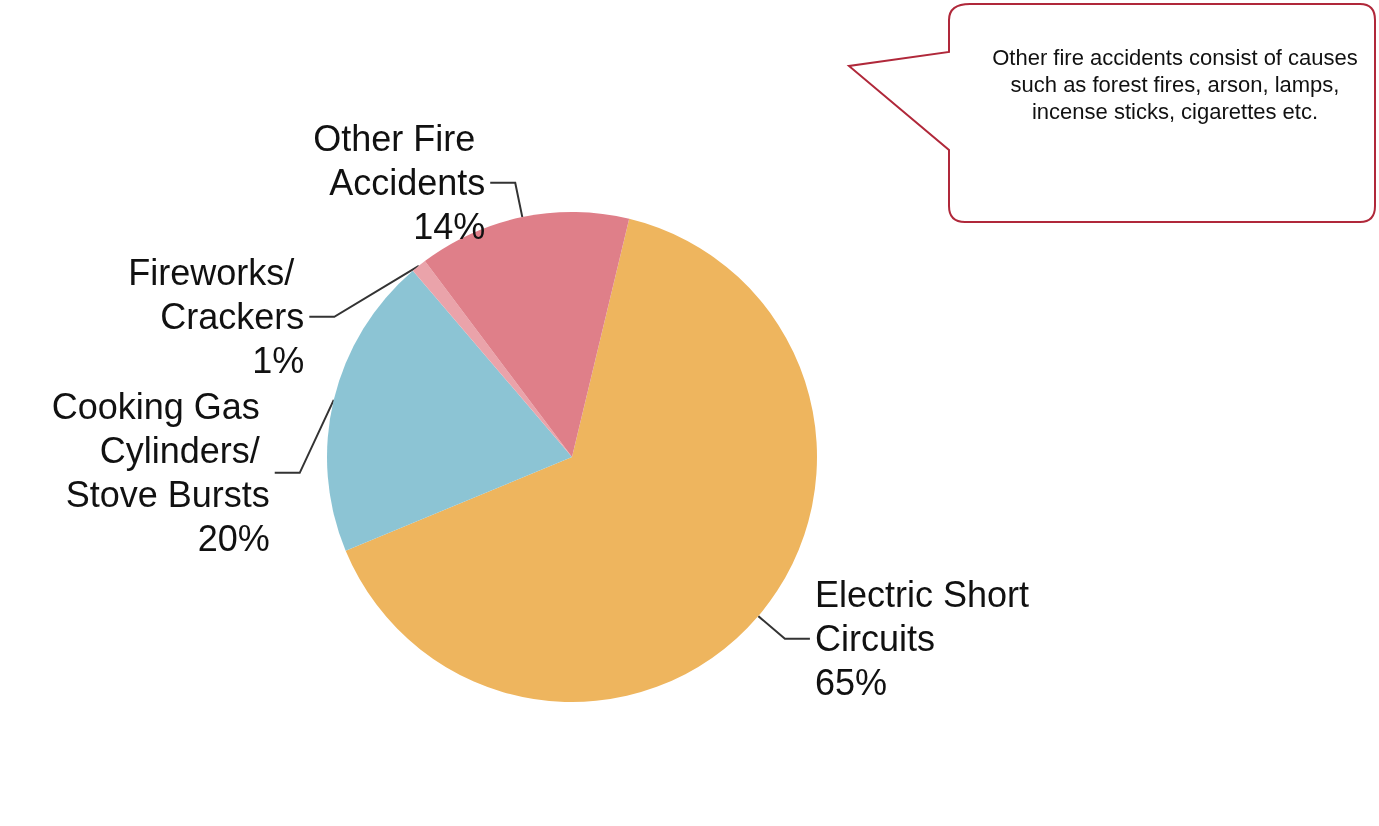  Describe the element at coordinates (926, 617) in the screenshot. I see `slice-label: Electric Short Circuits` at that location.